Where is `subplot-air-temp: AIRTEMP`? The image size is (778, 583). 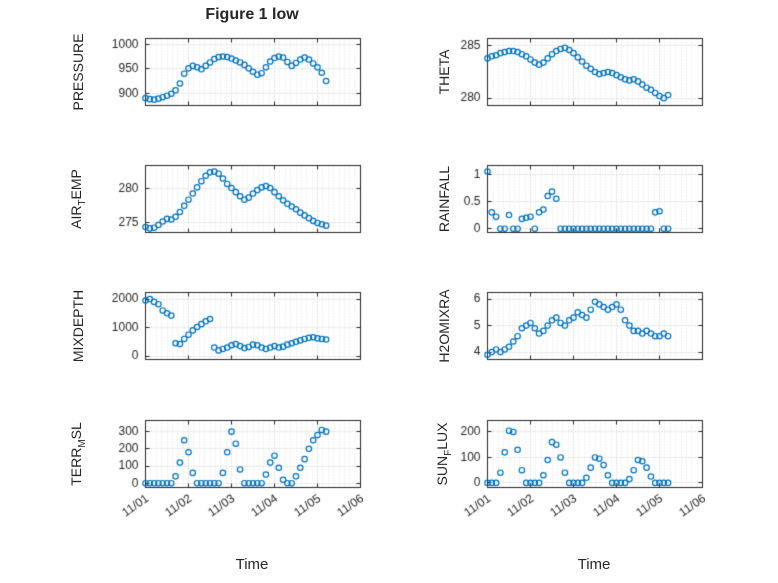
subplot-air-temp: AIRTEMP is located at coordinates (215, 221).